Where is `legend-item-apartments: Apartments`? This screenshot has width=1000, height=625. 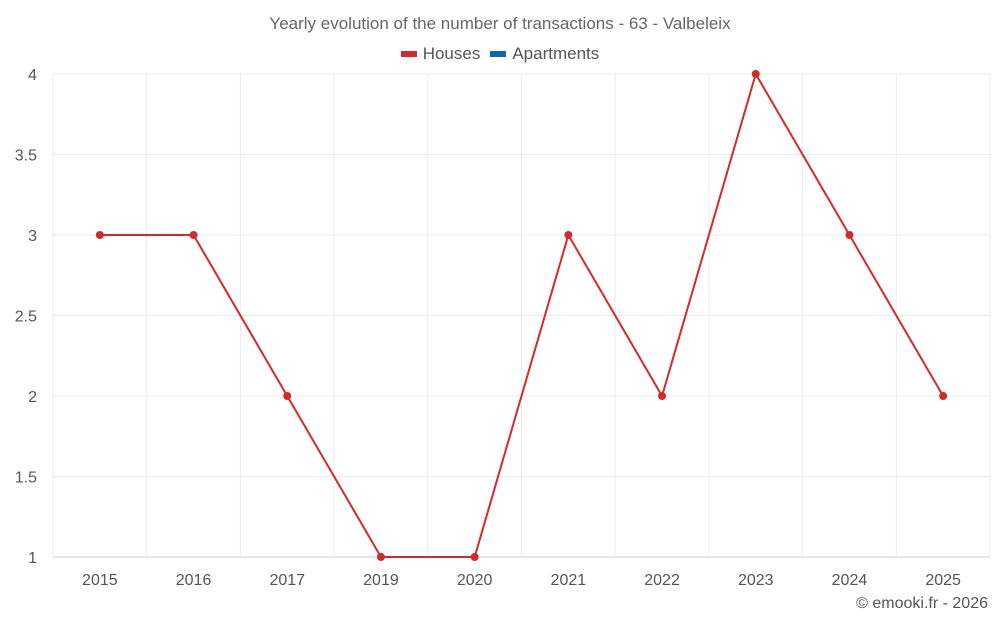 legend-item-apartments: Apartments is located at coordinates (544, 54).